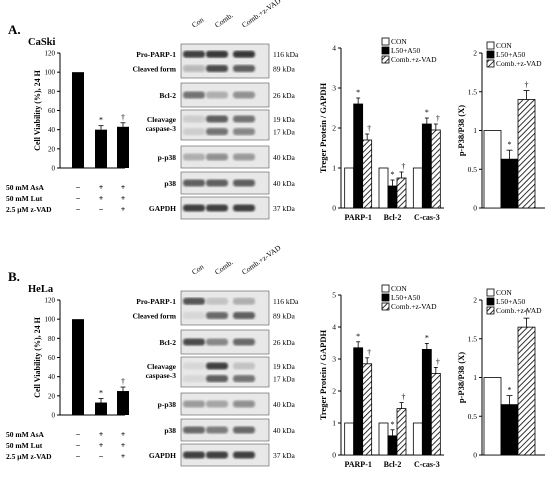 This screenshot has width=550, height=486. I want to click on pp38-y-tick-label: 2, so click(475, 300).